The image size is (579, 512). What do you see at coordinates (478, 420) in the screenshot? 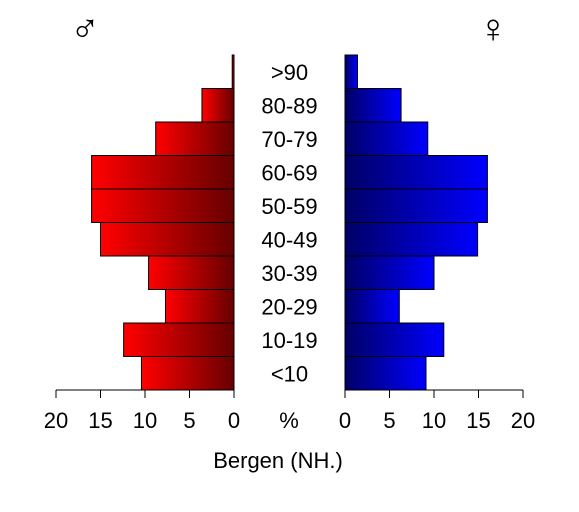
I see `female-tick-label: 15` at bounding box center [478, 420].